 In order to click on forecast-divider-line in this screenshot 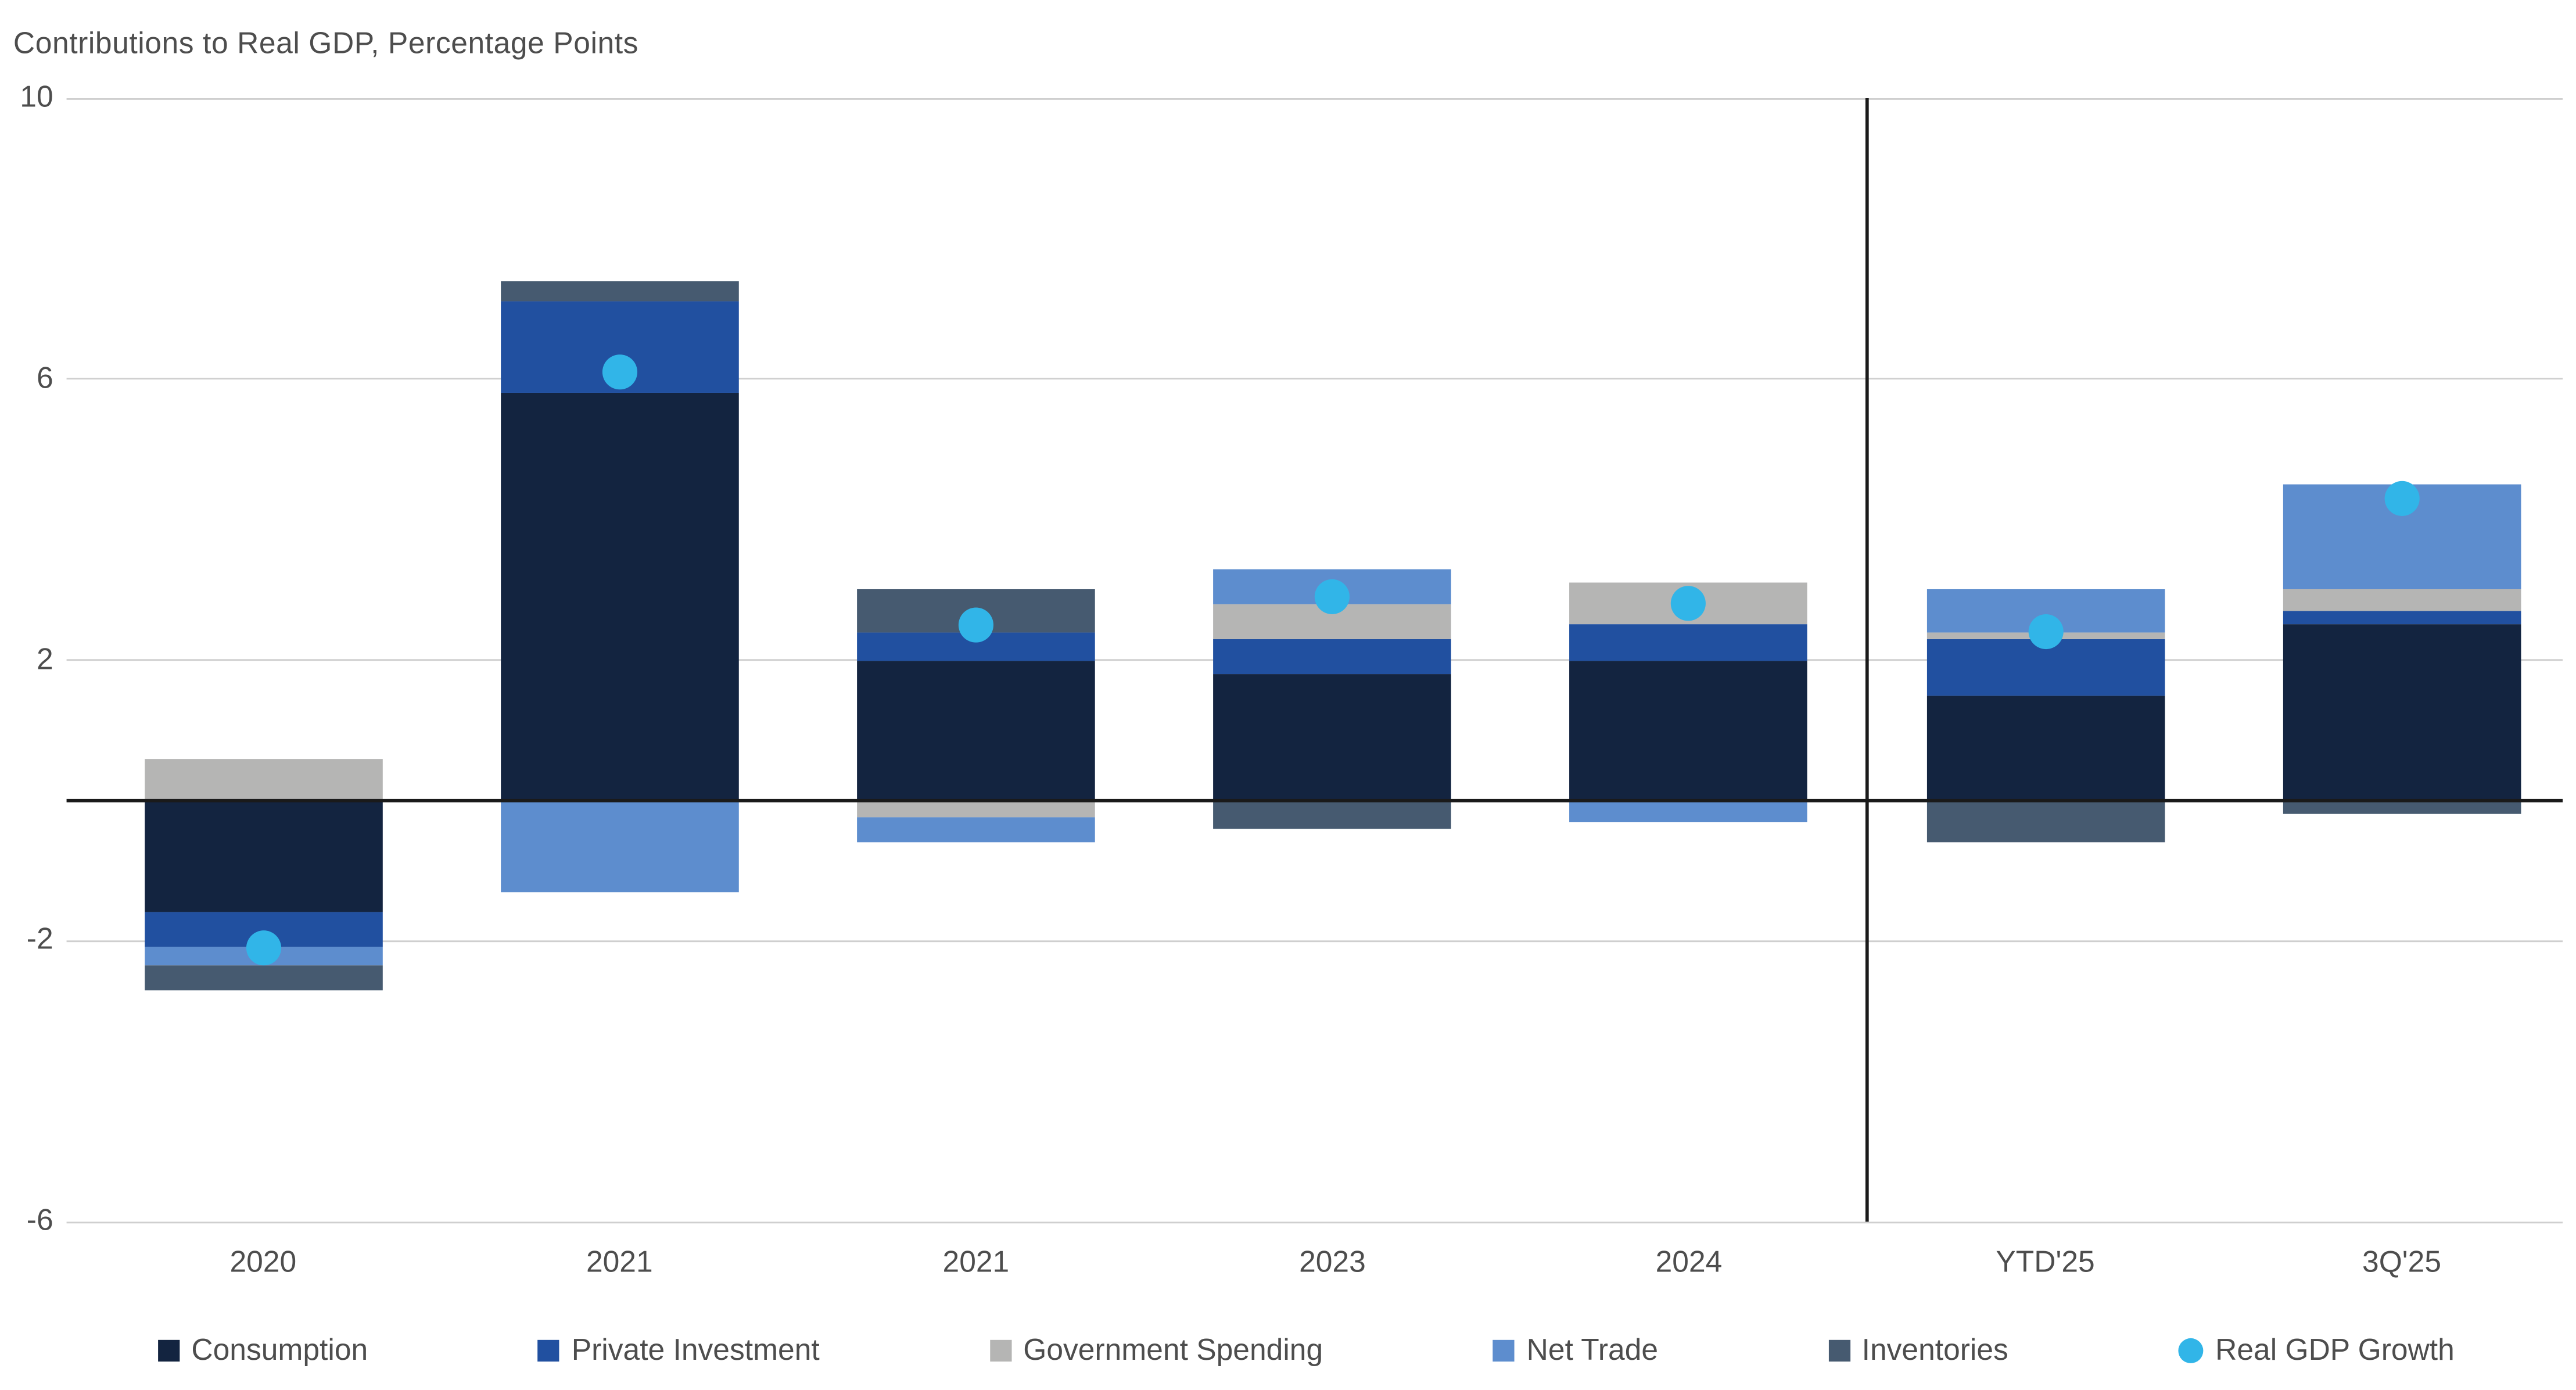, I will do `click(1867, 660)`.